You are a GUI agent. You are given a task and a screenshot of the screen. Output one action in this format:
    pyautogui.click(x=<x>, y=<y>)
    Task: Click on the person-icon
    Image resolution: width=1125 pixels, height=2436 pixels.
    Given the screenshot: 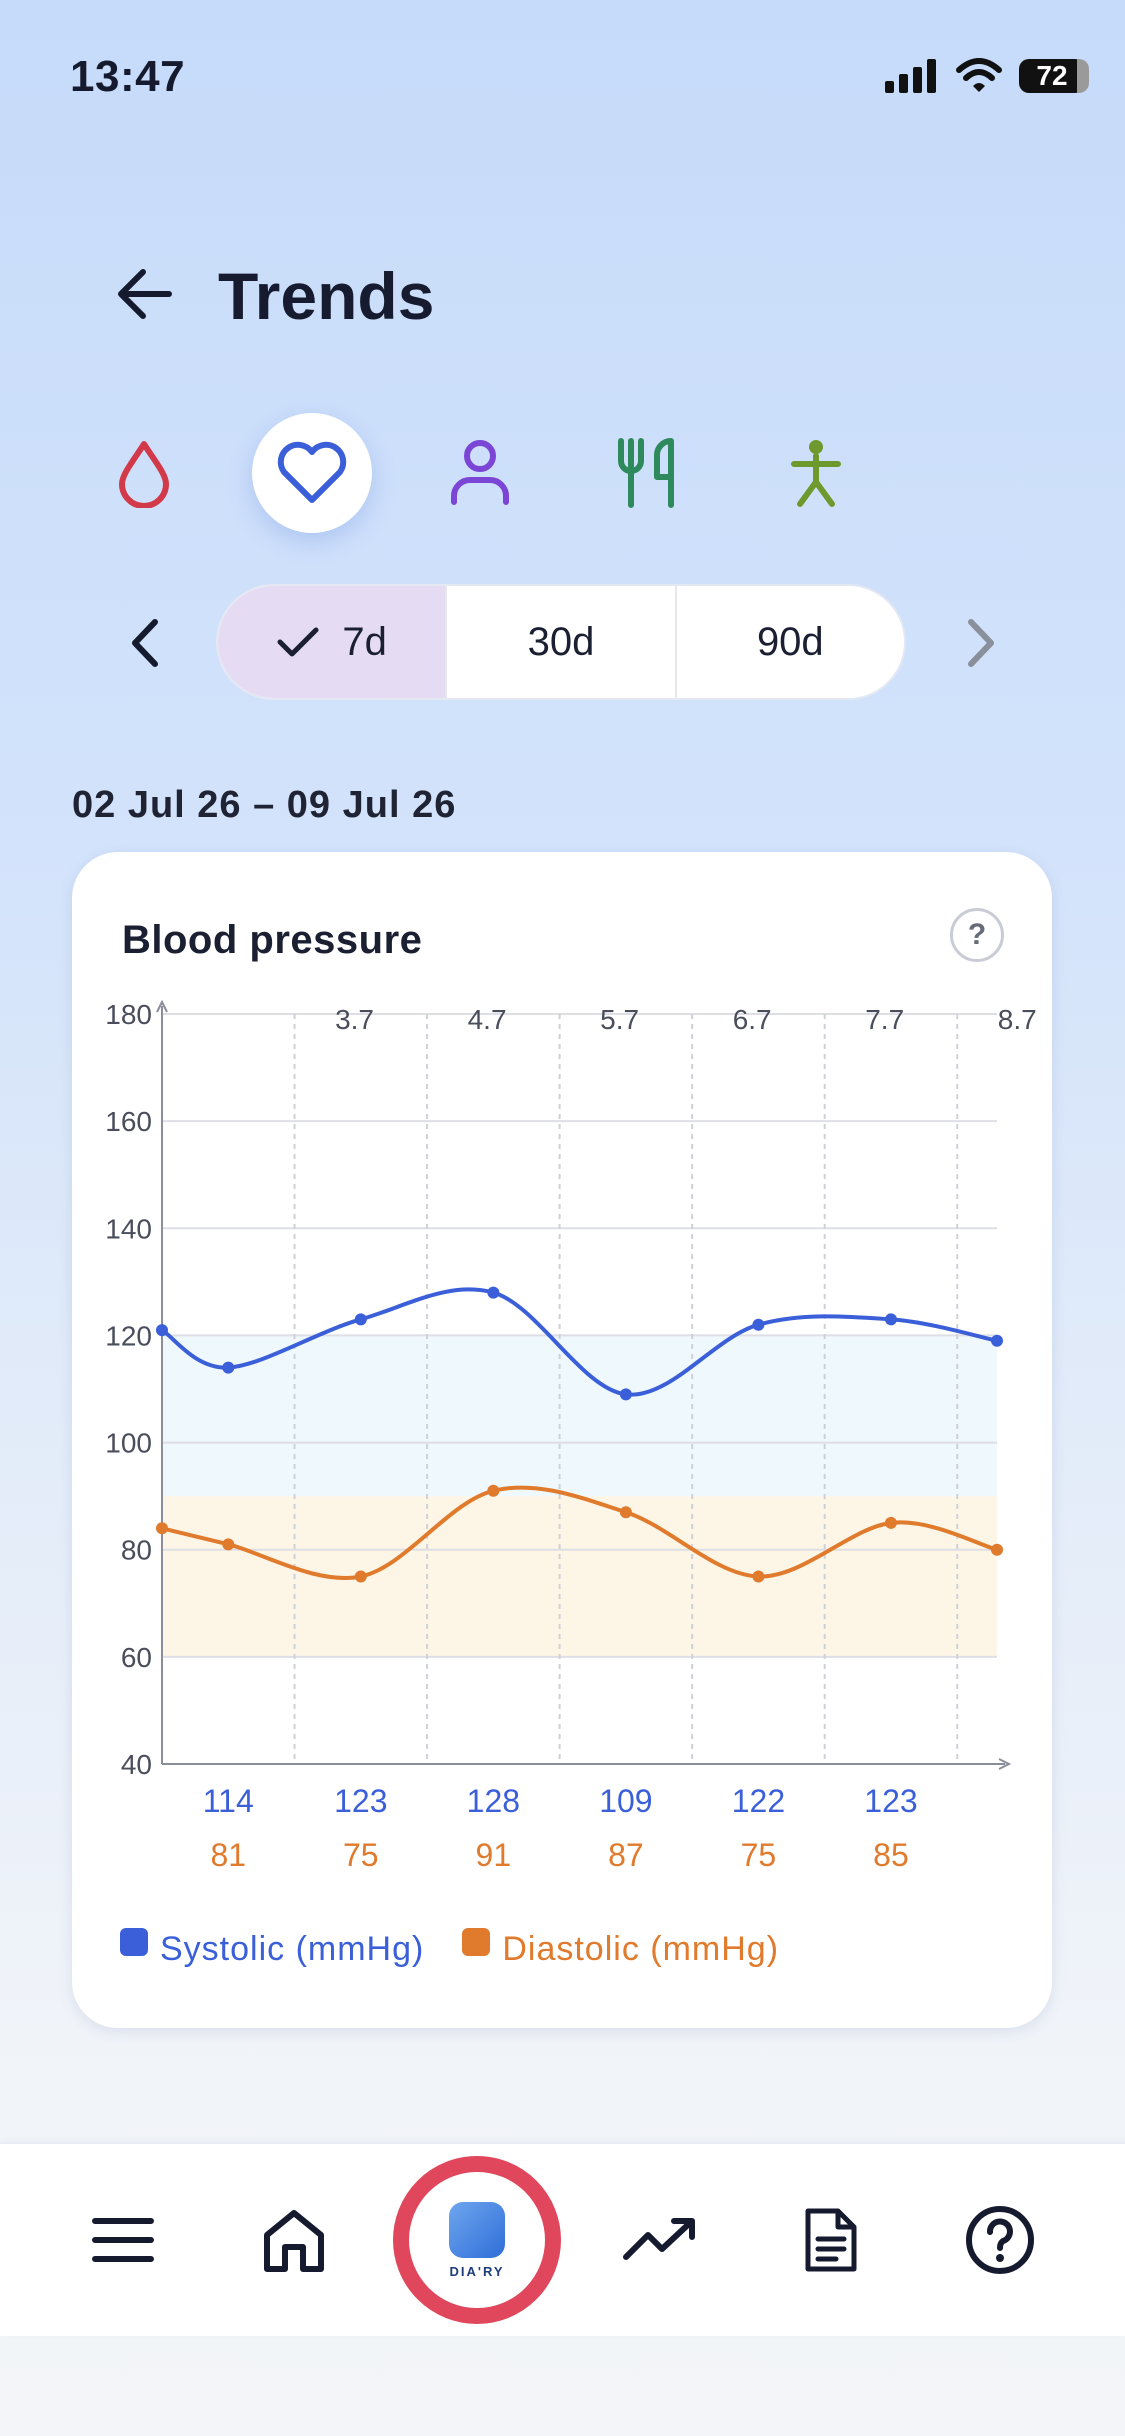 What is the action you would take?
    pyautogui.click(x=480, y=472)
    